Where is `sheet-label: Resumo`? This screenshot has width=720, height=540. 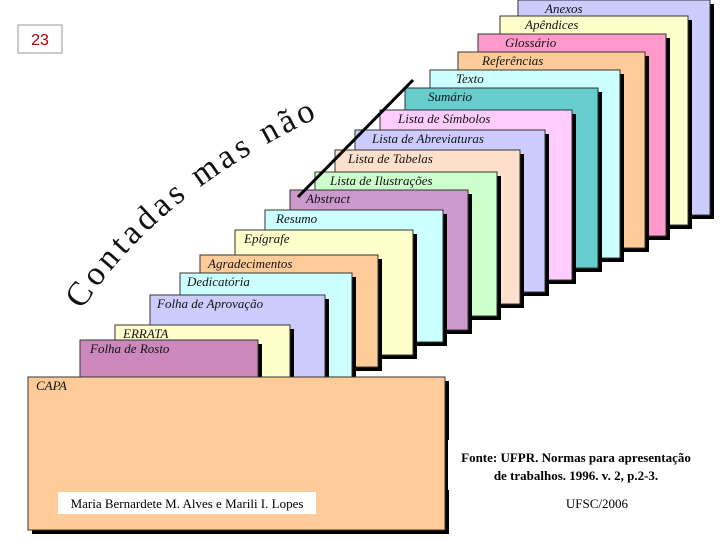
sheet-label: Resumo is located at coordinates (296, 218).